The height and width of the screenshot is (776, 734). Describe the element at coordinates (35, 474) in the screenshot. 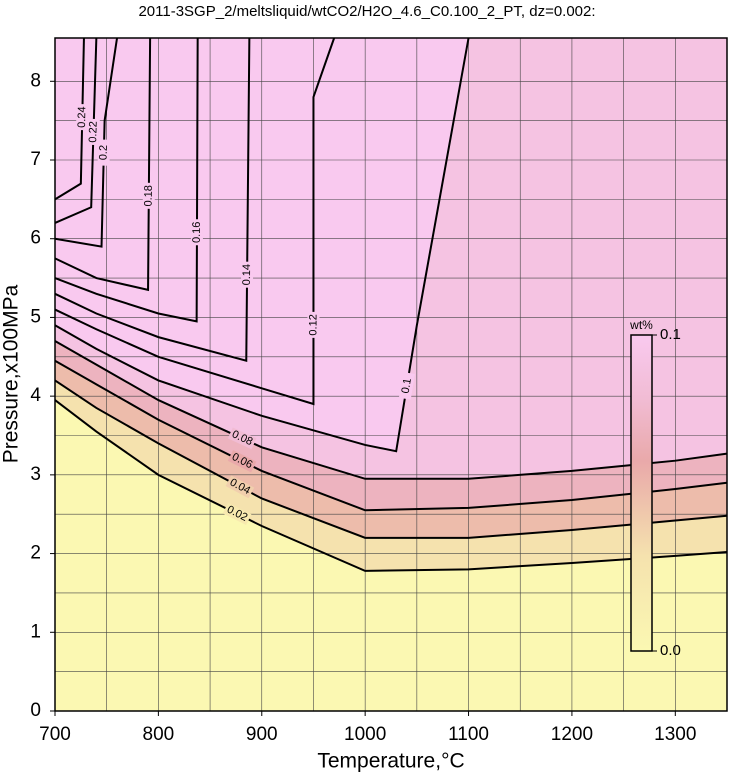

I see `y-tick-label: 3` at that location.